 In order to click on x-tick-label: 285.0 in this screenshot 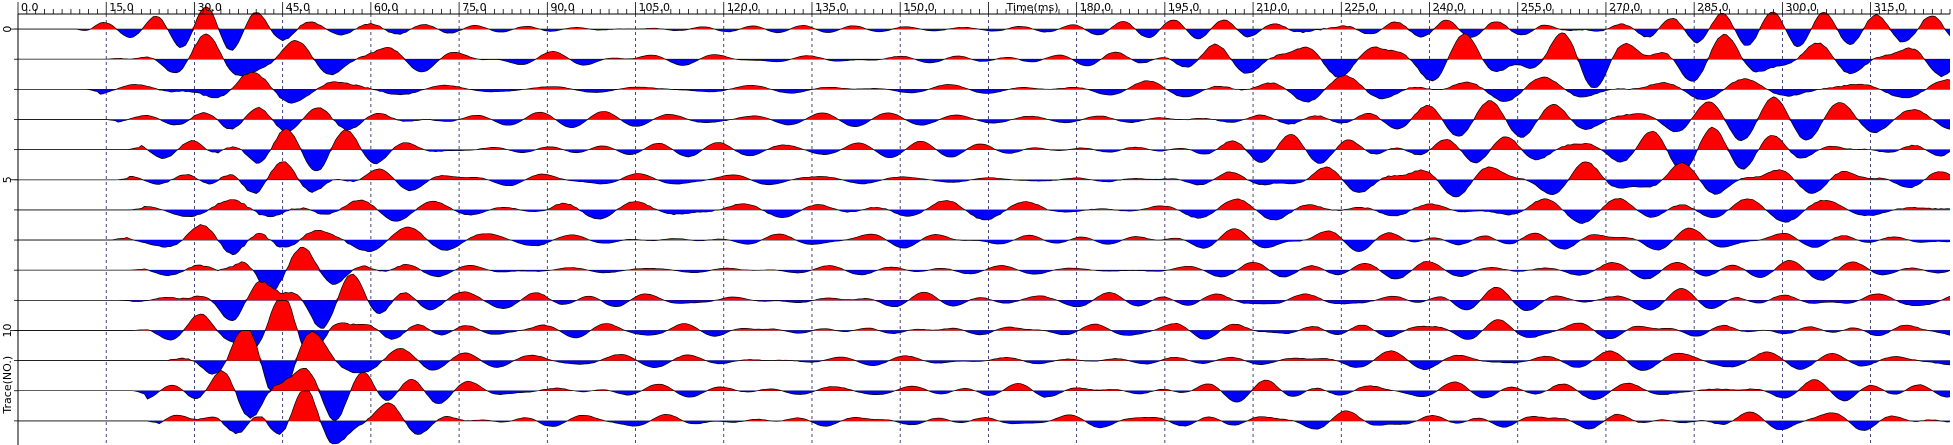, I will do `click(1713, 7)`.